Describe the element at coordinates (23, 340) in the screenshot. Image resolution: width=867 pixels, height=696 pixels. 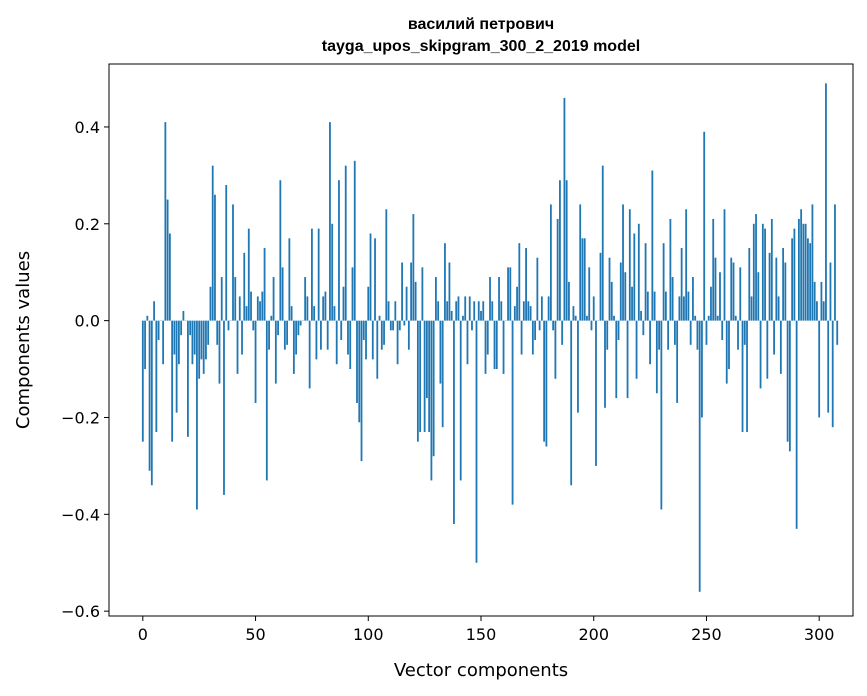
I see `y-axis-label: Components values` at that location.